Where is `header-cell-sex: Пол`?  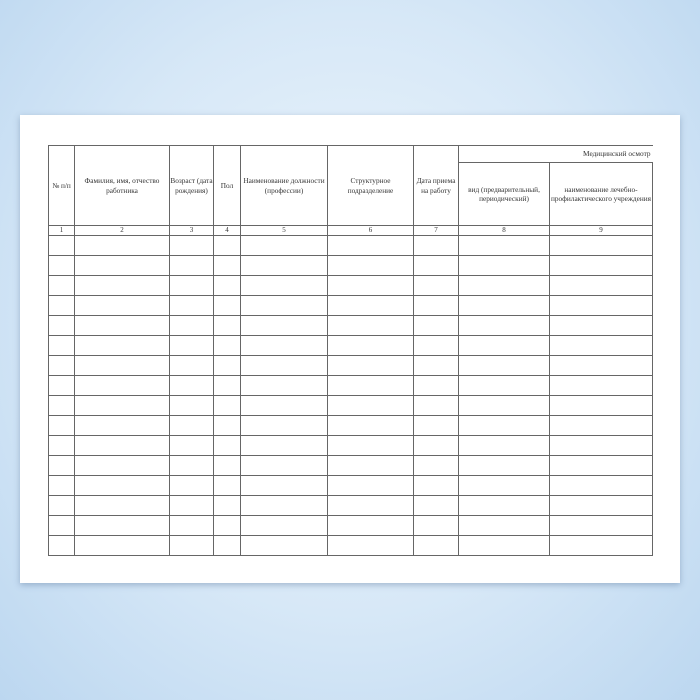
header-cell-sex: Пол is located at coordinates (227, 185).